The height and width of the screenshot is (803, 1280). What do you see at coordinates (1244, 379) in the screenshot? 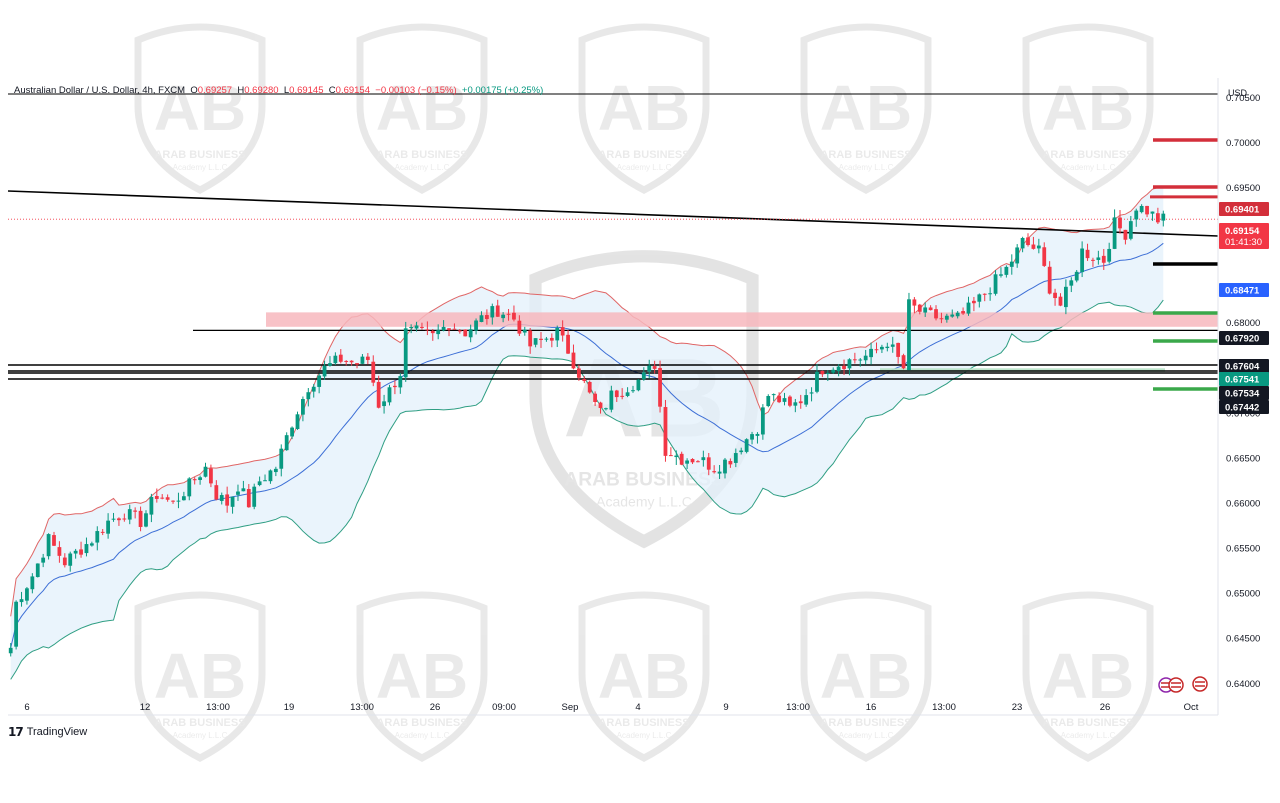
I see `badge-support-3-bg` at bounding box center [1244, 379].